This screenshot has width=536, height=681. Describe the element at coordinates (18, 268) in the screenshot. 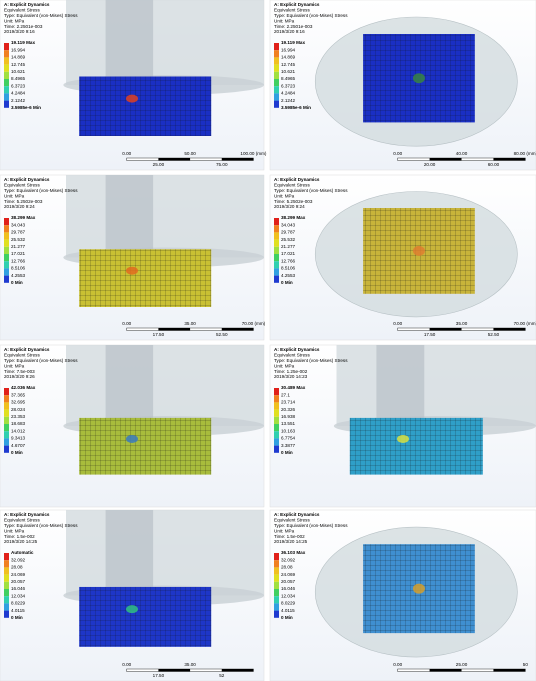

I see `legend-label: 8.5106` at that location.